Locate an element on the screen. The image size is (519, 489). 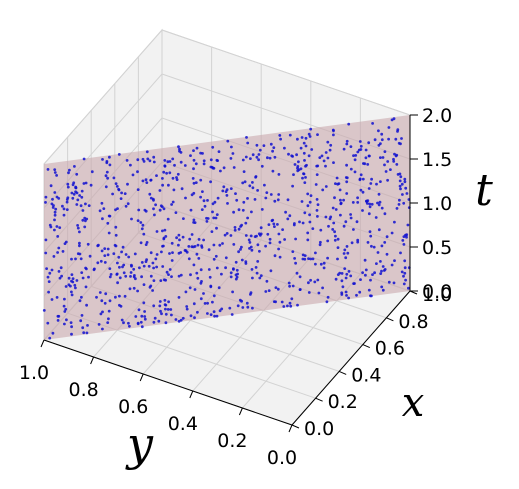
t-axis-label: t is located at coordinates (484, 190).